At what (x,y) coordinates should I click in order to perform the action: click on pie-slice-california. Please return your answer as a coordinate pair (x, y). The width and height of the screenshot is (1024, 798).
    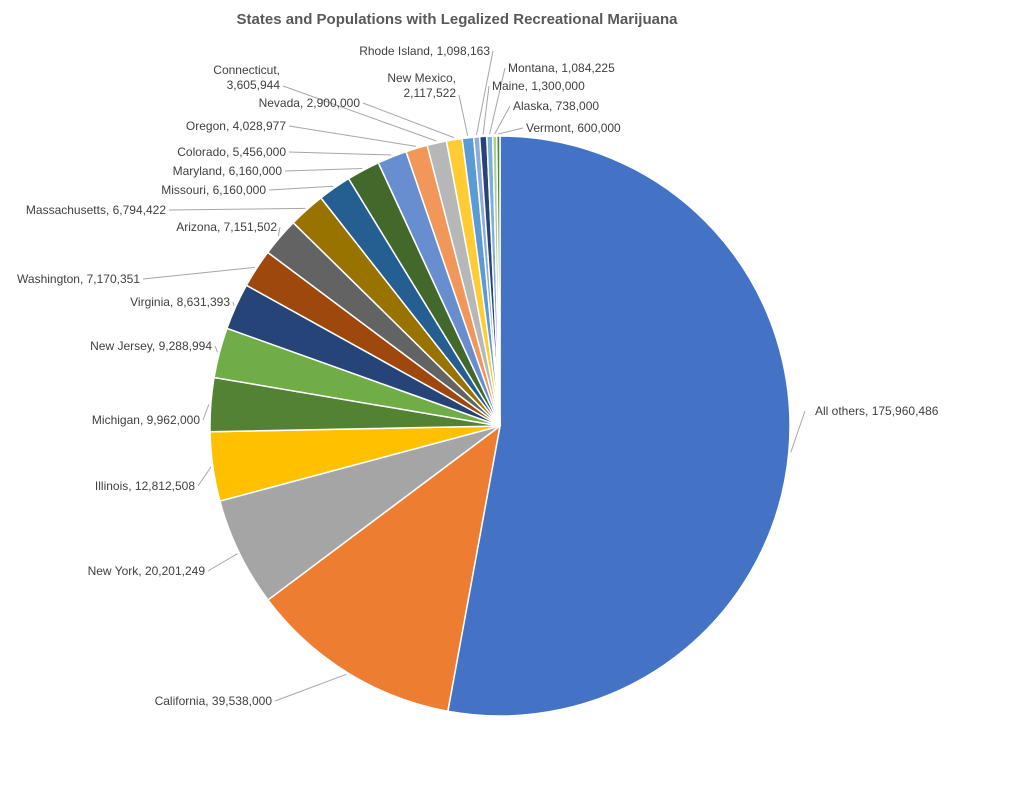
    Looking at the image, I should click on (384, 568).